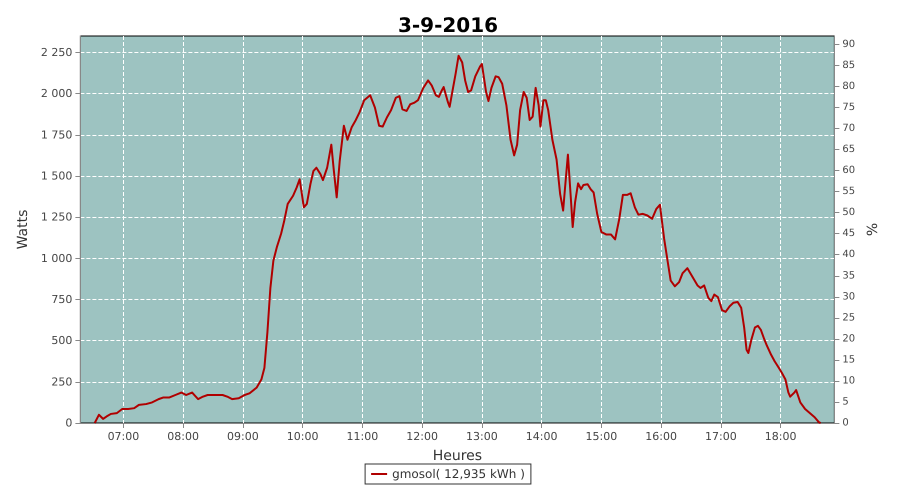 The width and height of the screenshot is (900, 500). Describe the element at coordinates (61, 299) in the screenshot. I see `y-tick-label: 750` at that location.